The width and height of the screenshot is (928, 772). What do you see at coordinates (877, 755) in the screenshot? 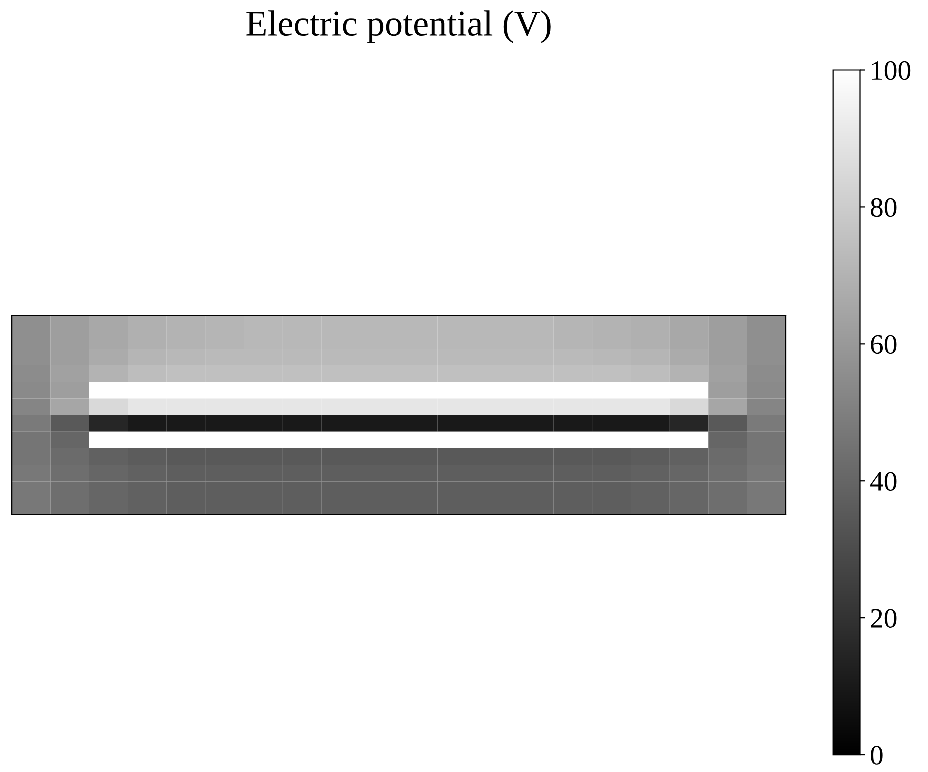
I see `color-bar-label: 0` at bounding box center [877, 755].